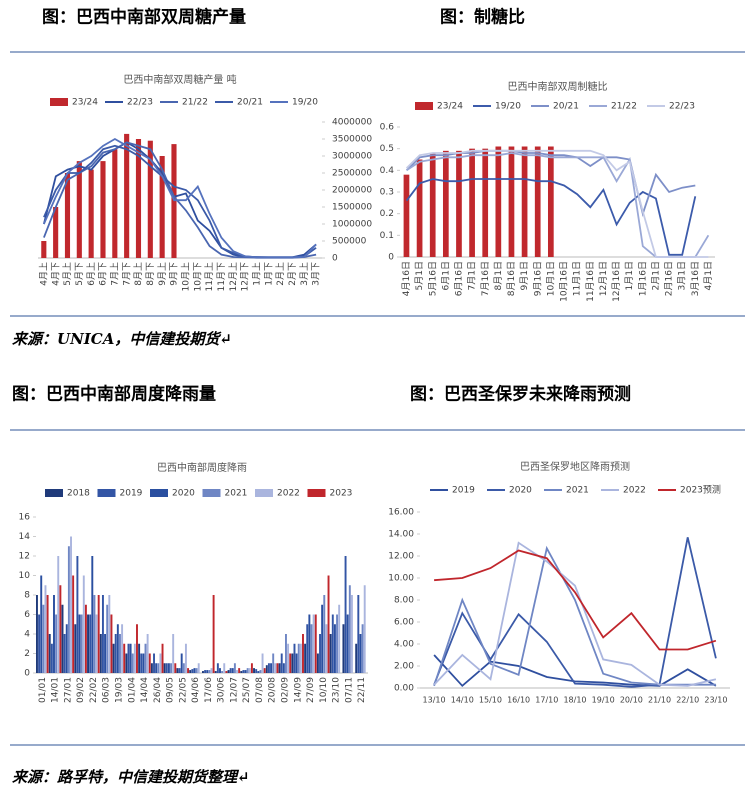 The image size is (754, 802). Describe the element at coordinates (94, 690) in the screenshot. I see `x-tick-label: 22/02` at that location.